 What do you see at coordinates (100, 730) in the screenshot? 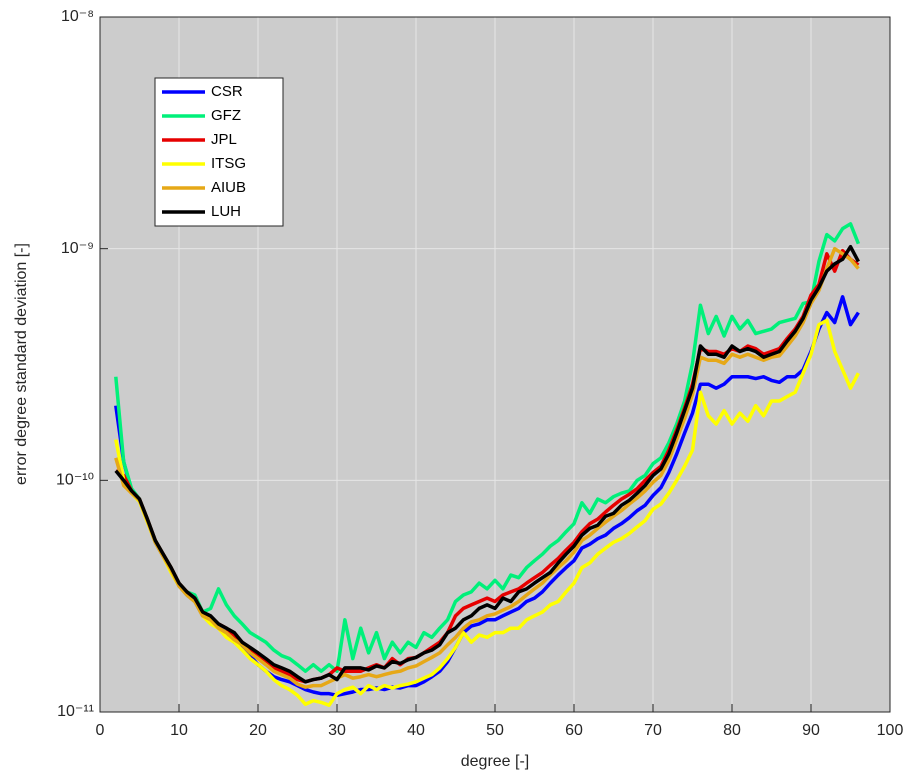
I see `x-tick-label: 0` at bounding box center [100, 730].